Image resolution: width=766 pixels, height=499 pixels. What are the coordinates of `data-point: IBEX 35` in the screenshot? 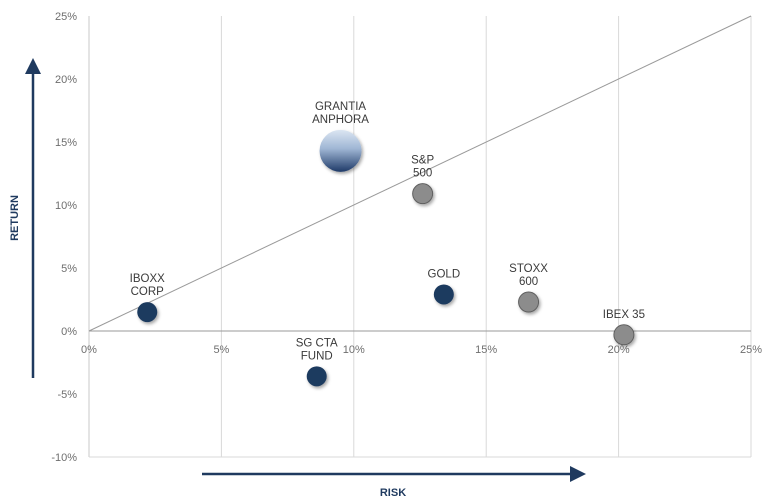 It's located at (624, 327).